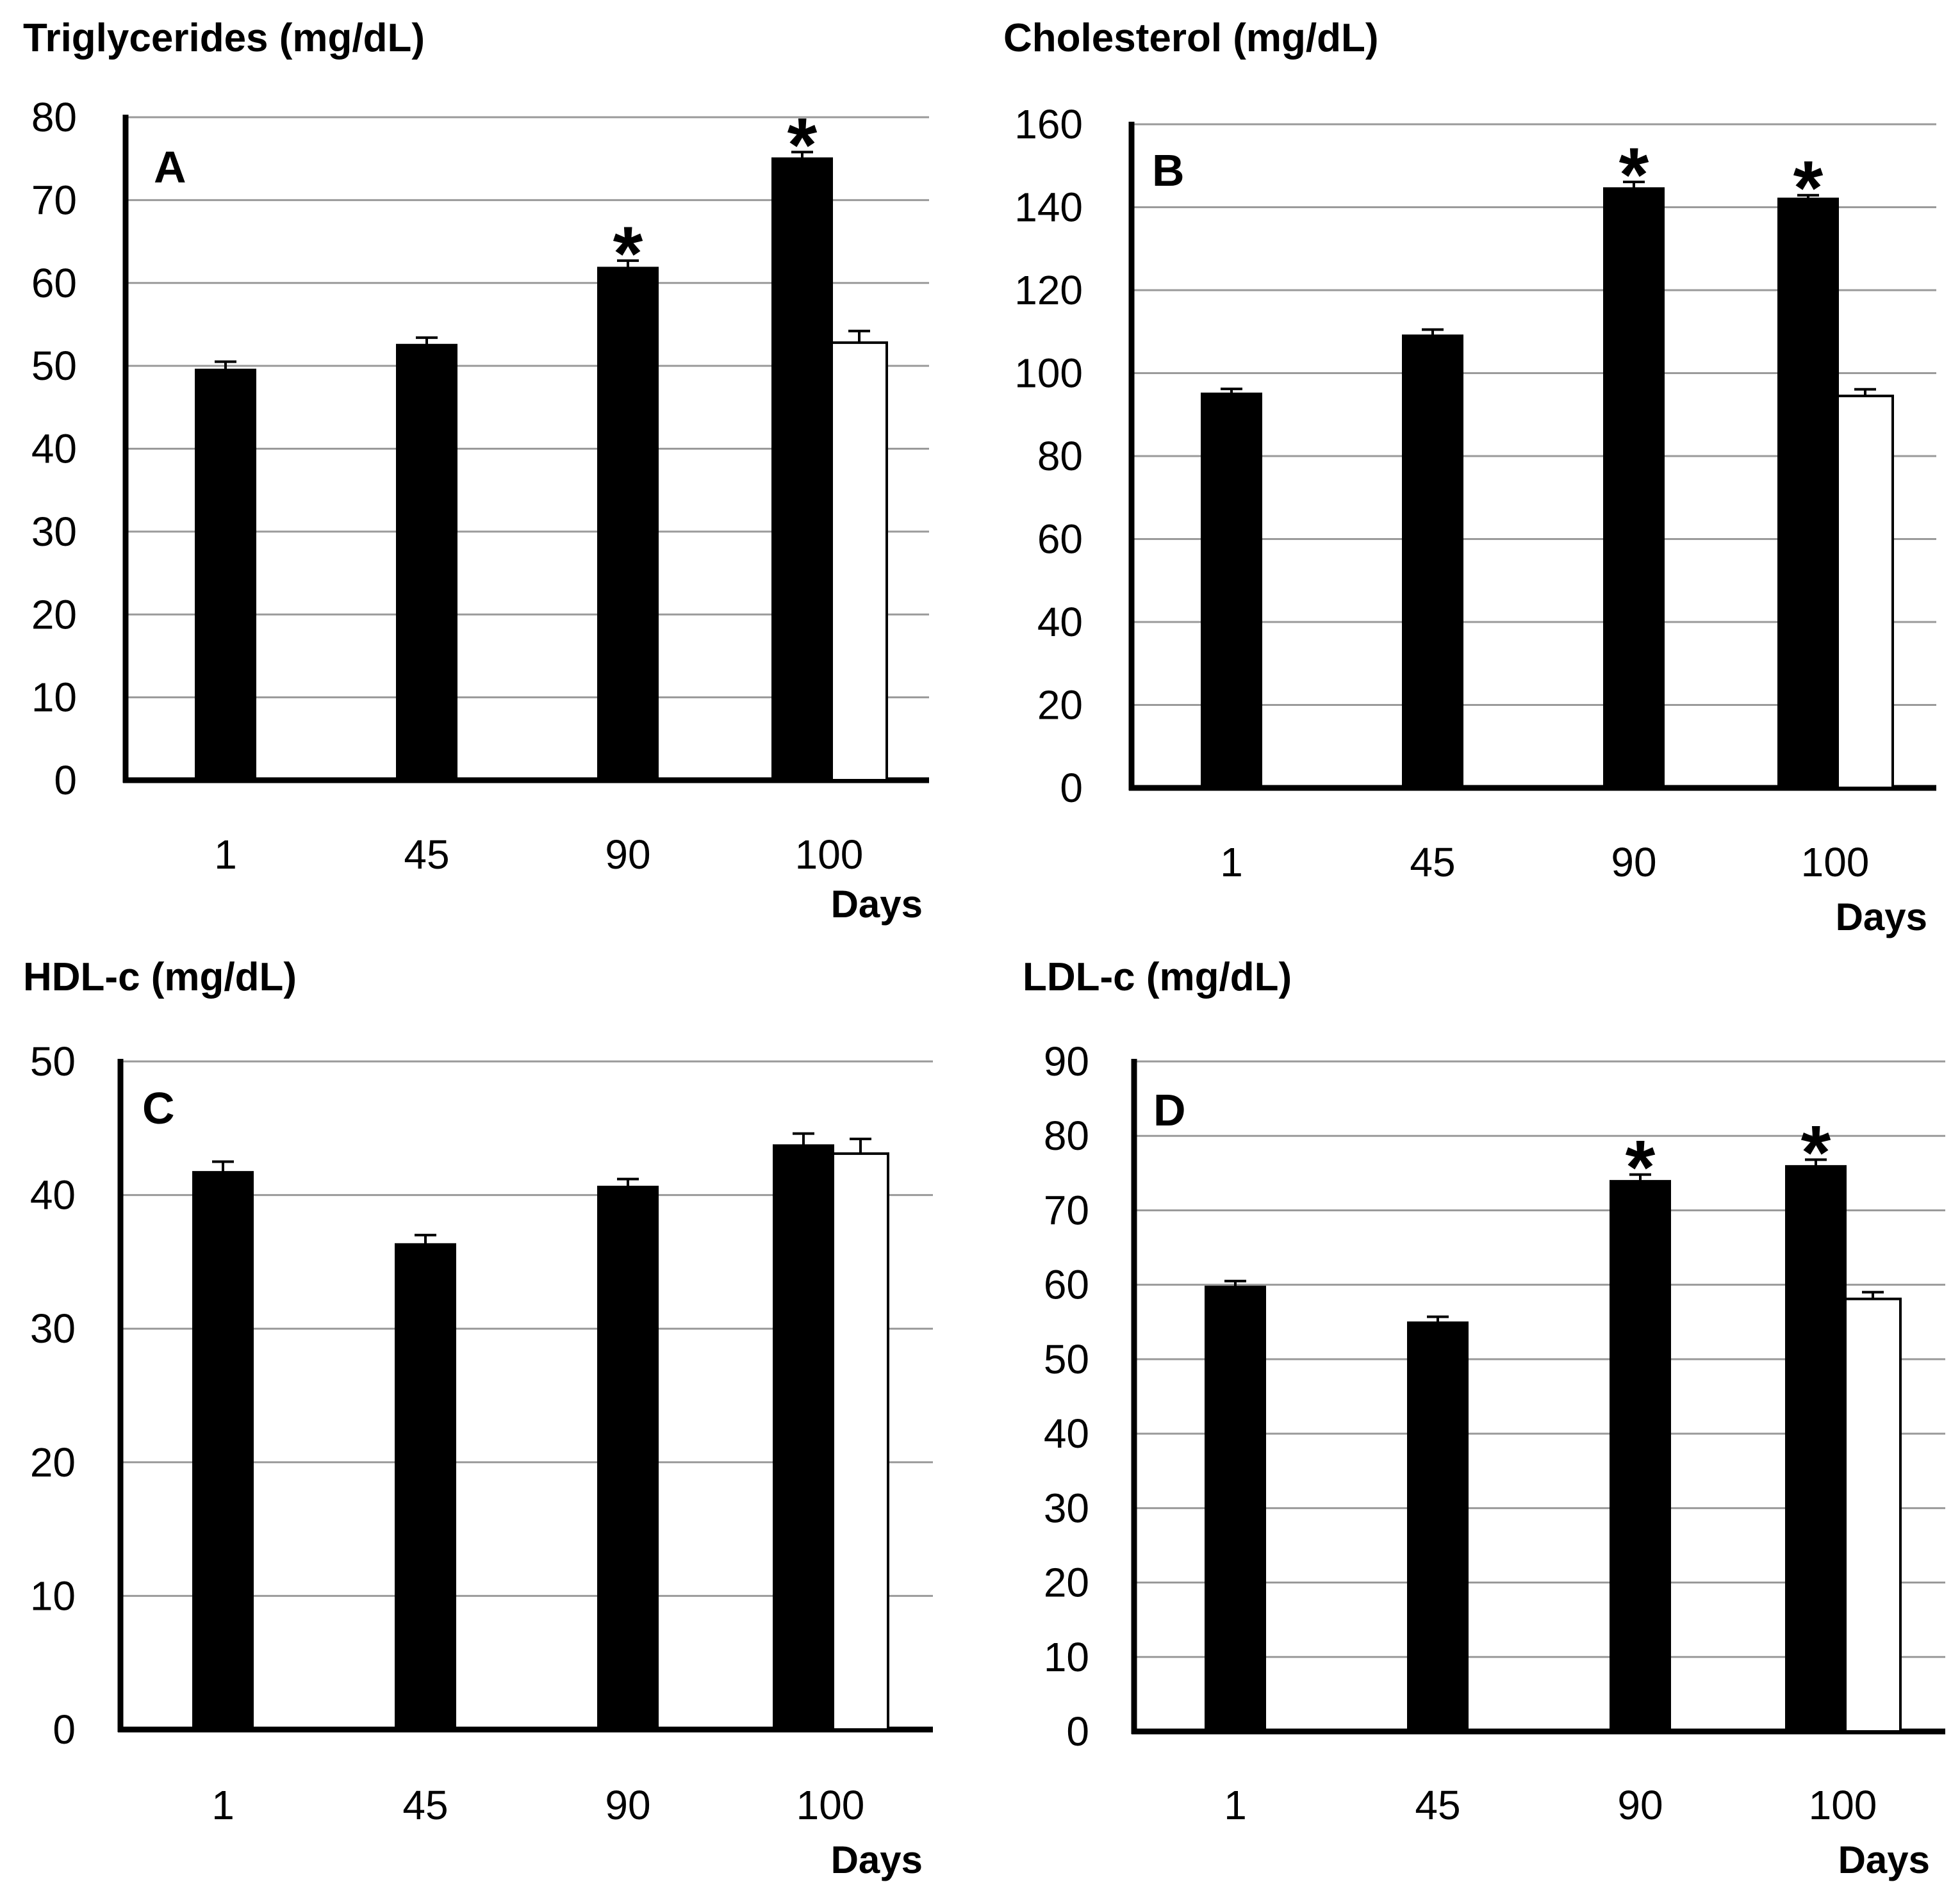 The height and width of the screenshot is (1898, 1960). What do you see at coordinates (160, 977) in the screenshot?
I see `chart-title: HDL-c (mg/dL)` at bounding box center [160, 977].